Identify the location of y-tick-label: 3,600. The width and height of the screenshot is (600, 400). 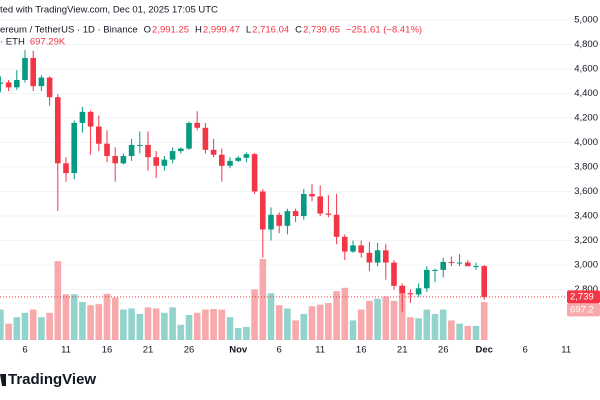
(586, 191).